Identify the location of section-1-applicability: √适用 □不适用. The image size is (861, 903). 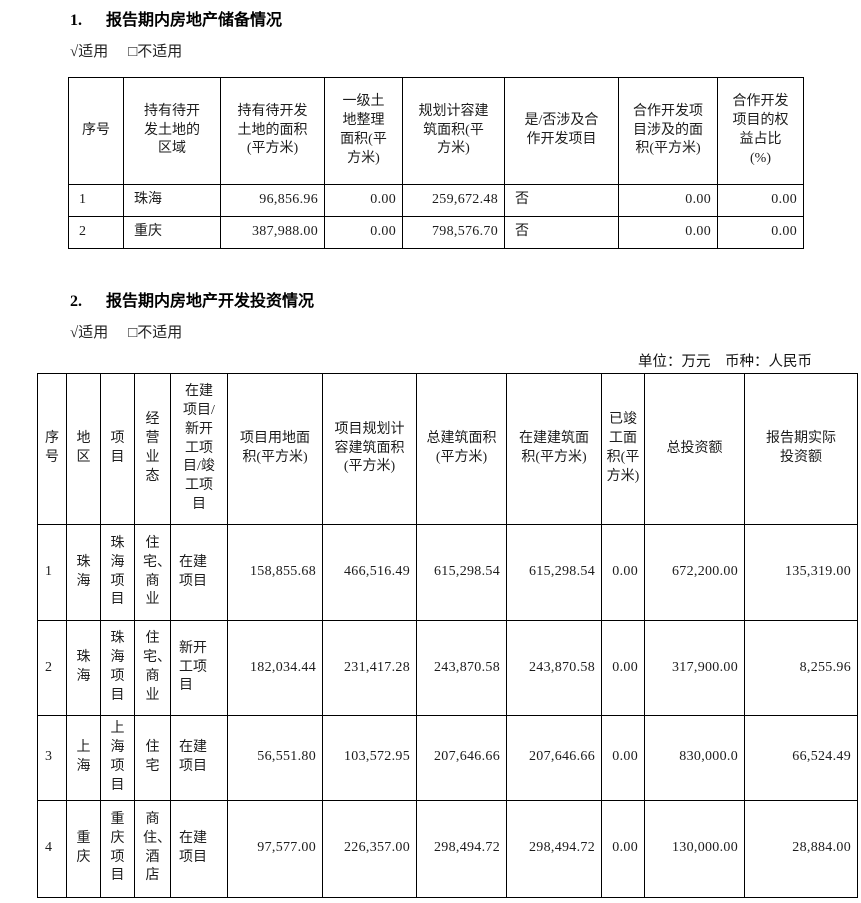
(430, 50).